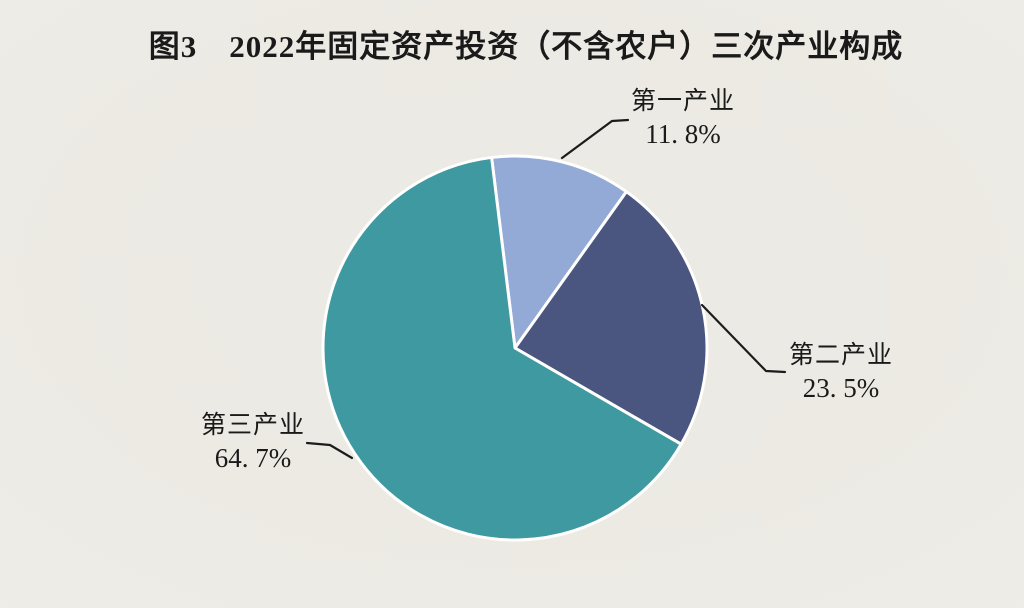 The width and height of the screenshot is (1024, 608). Describe the element at coordinates (253, 457) in the screenshot. I see `slice-label-value: 64. 7%` at that location.